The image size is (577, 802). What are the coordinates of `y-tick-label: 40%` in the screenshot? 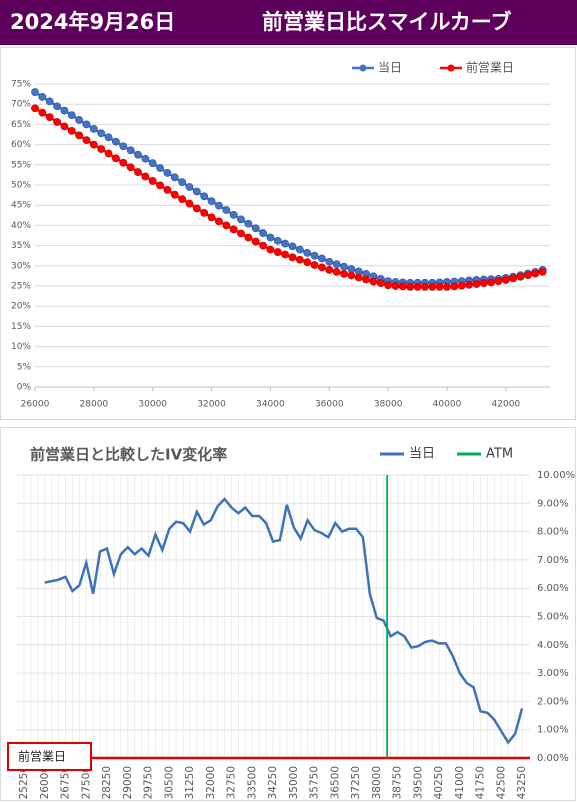 It's located at (21, 226).